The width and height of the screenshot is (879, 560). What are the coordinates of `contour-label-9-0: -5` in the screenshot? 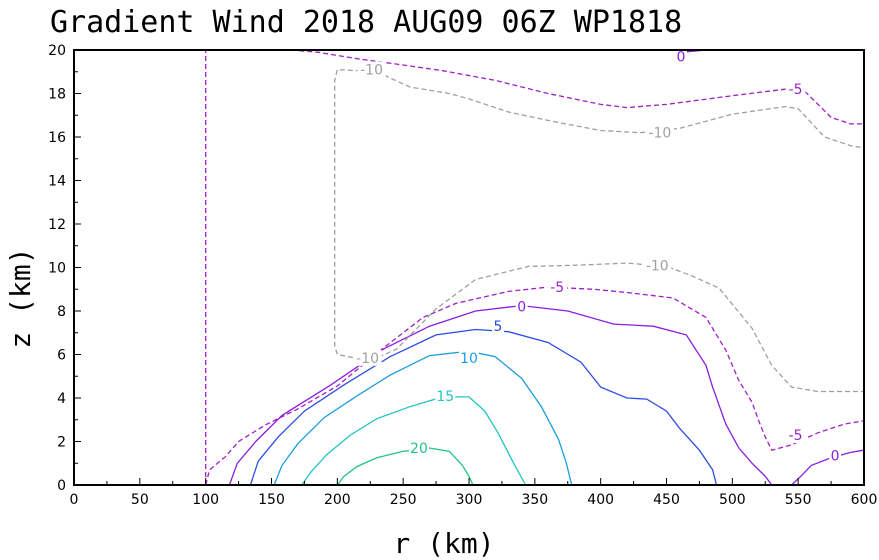 It's located at (796, 90).